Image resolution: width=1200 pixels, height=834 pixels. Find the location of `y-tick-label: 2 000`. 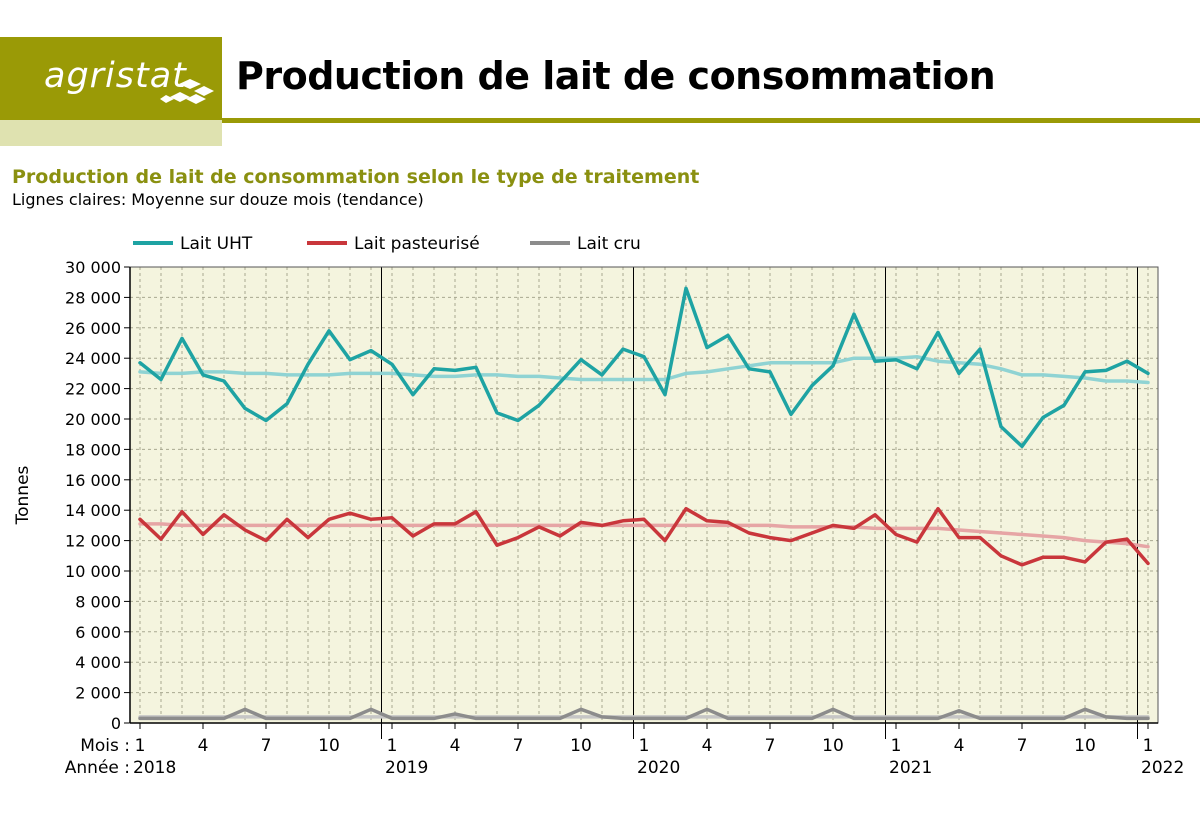

y-tick-label: 2 000 is located at coordinates (98, 693).